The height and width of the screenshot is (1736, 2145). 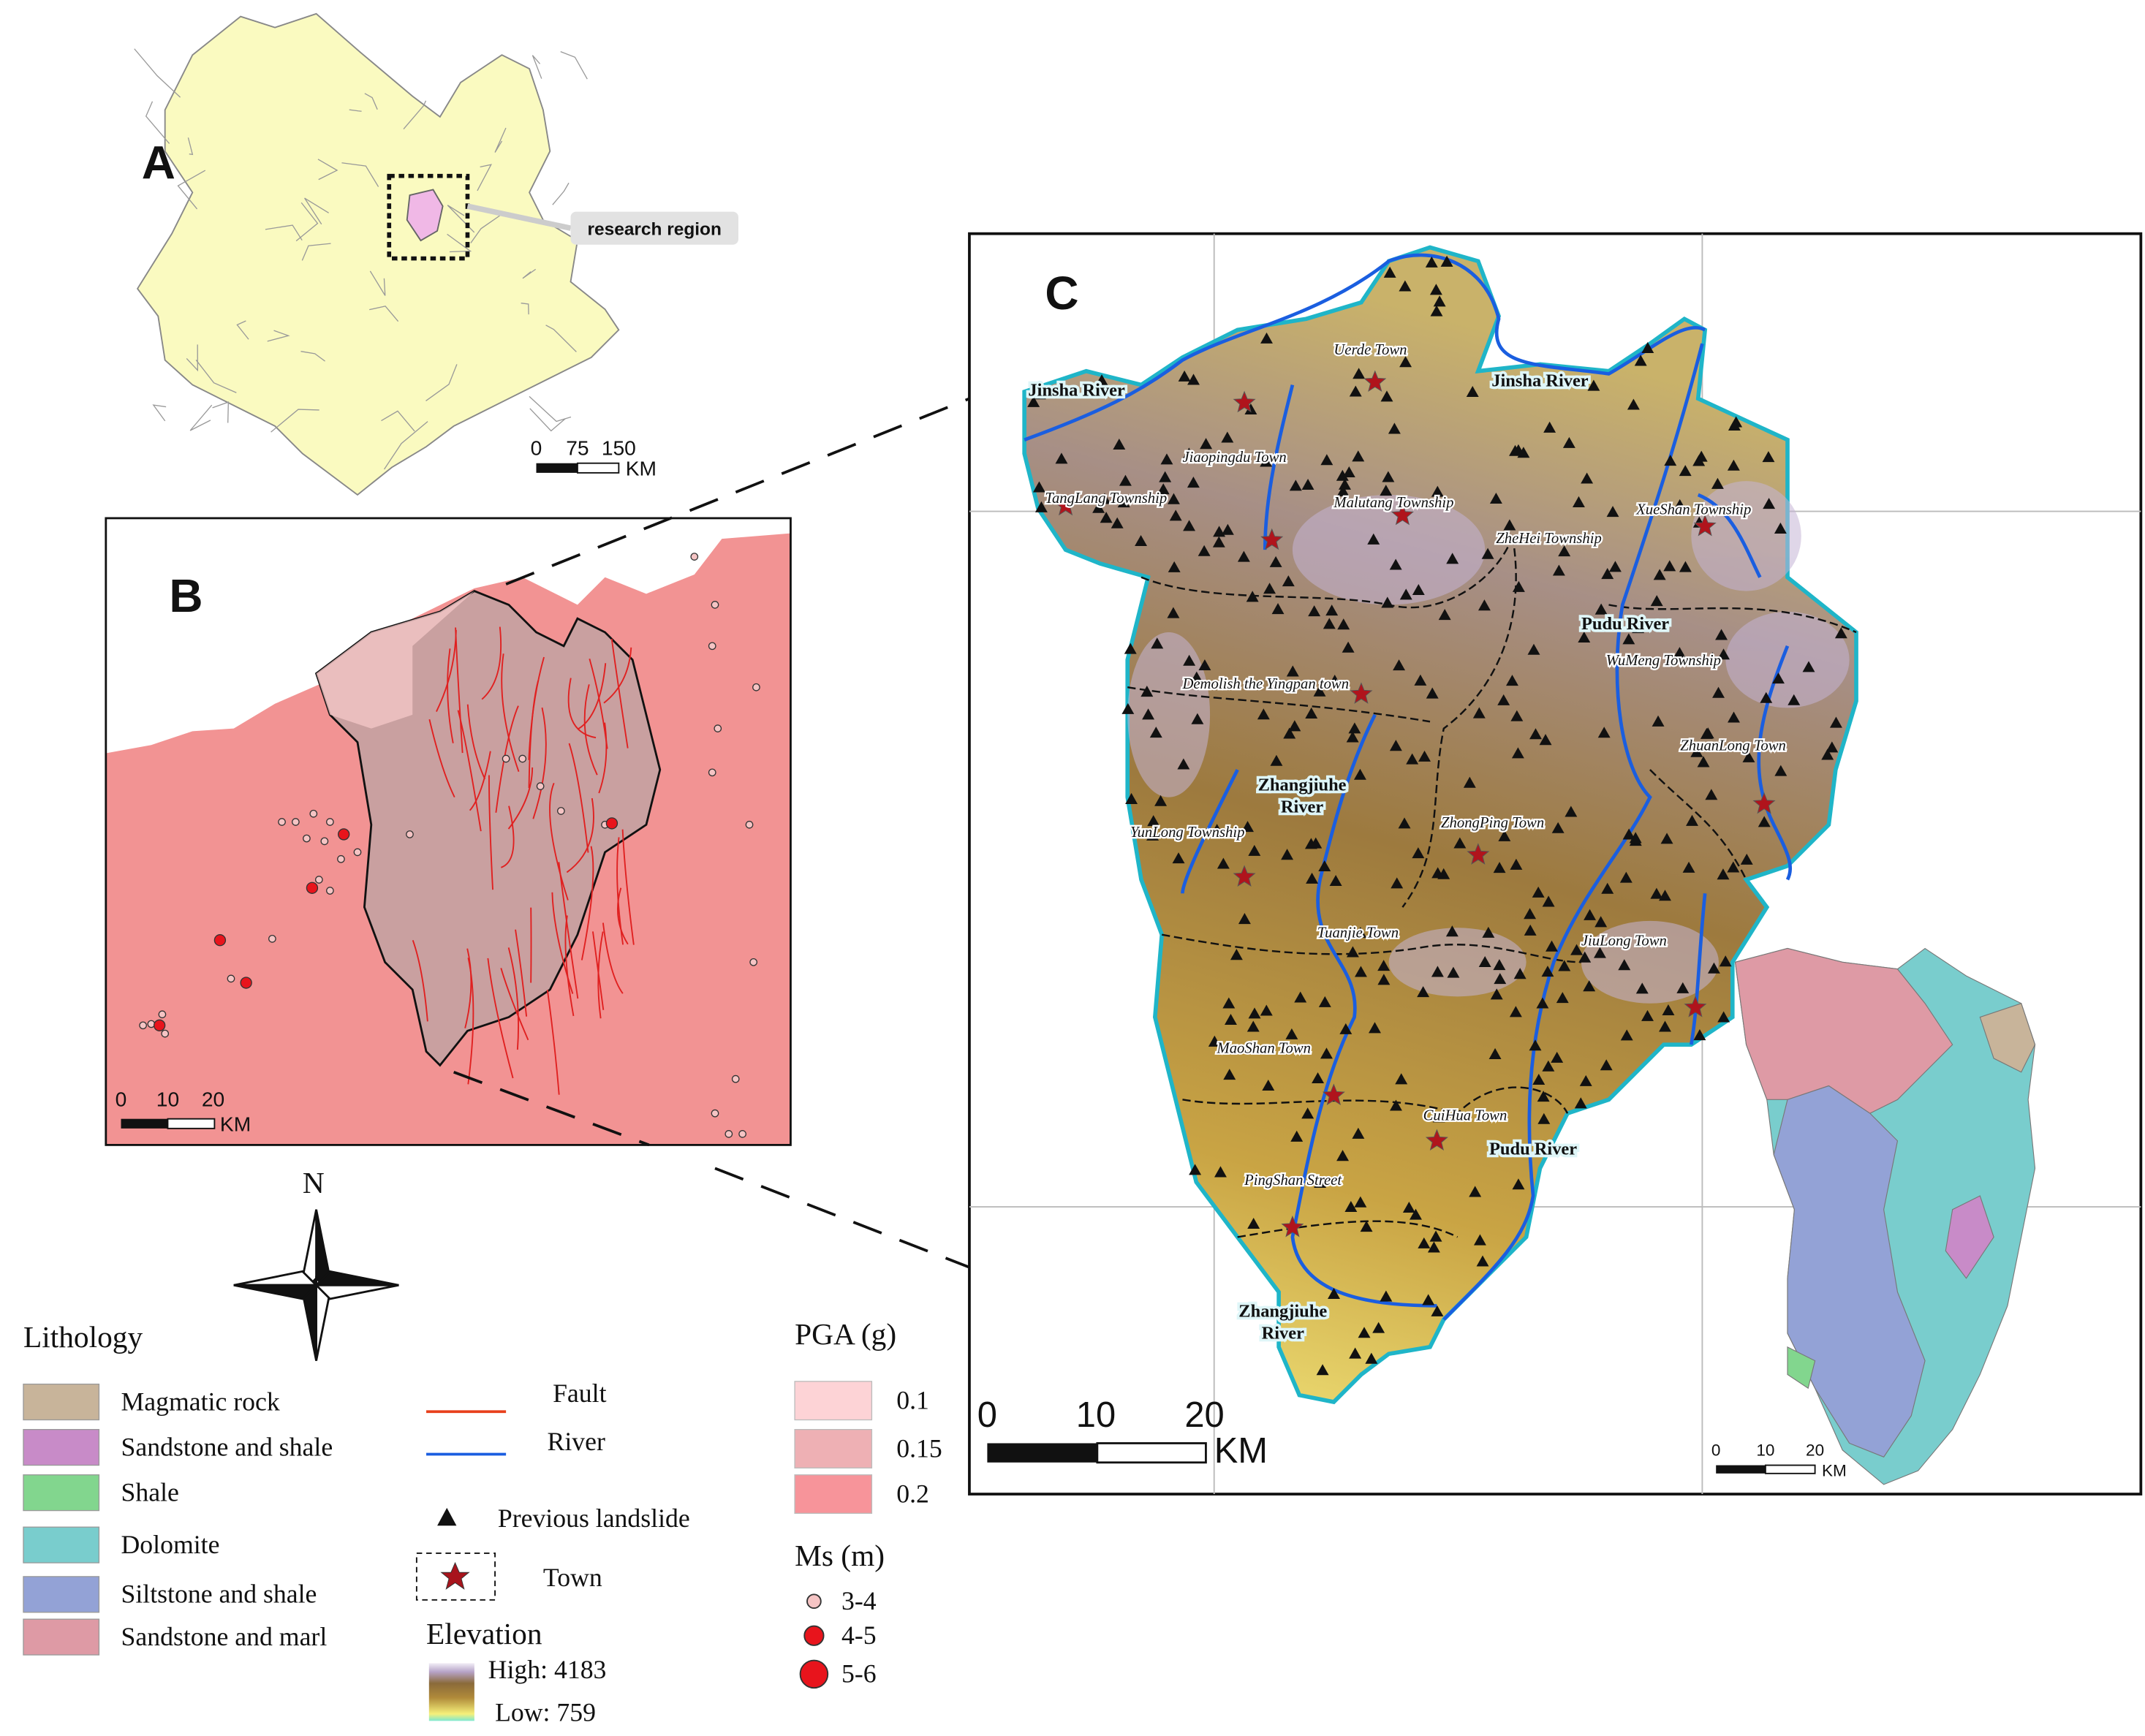 I want to click on scale-bar-black, so click(x=144, y=1123).